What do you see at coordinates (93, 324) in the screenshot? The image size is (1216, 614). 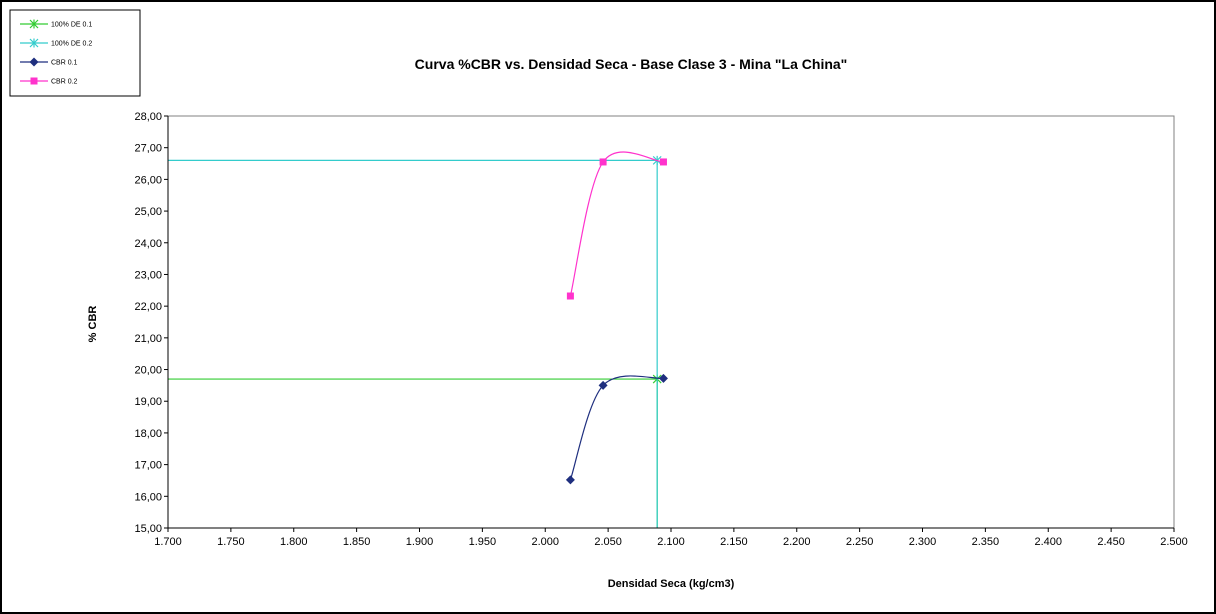 I see `y-axis-title: % CBR` at bounding box center [93, 324].